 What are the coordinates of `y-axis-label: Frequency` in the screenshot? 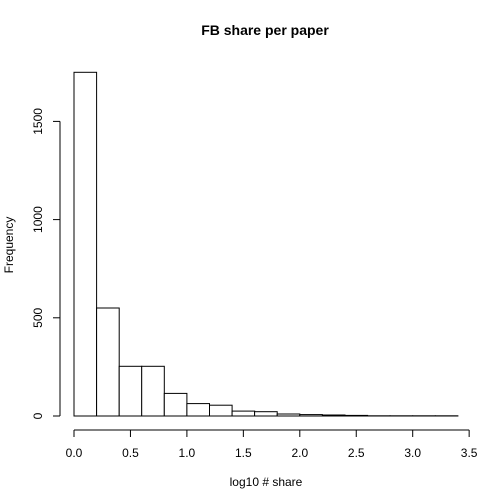 It's located at (9, 245).